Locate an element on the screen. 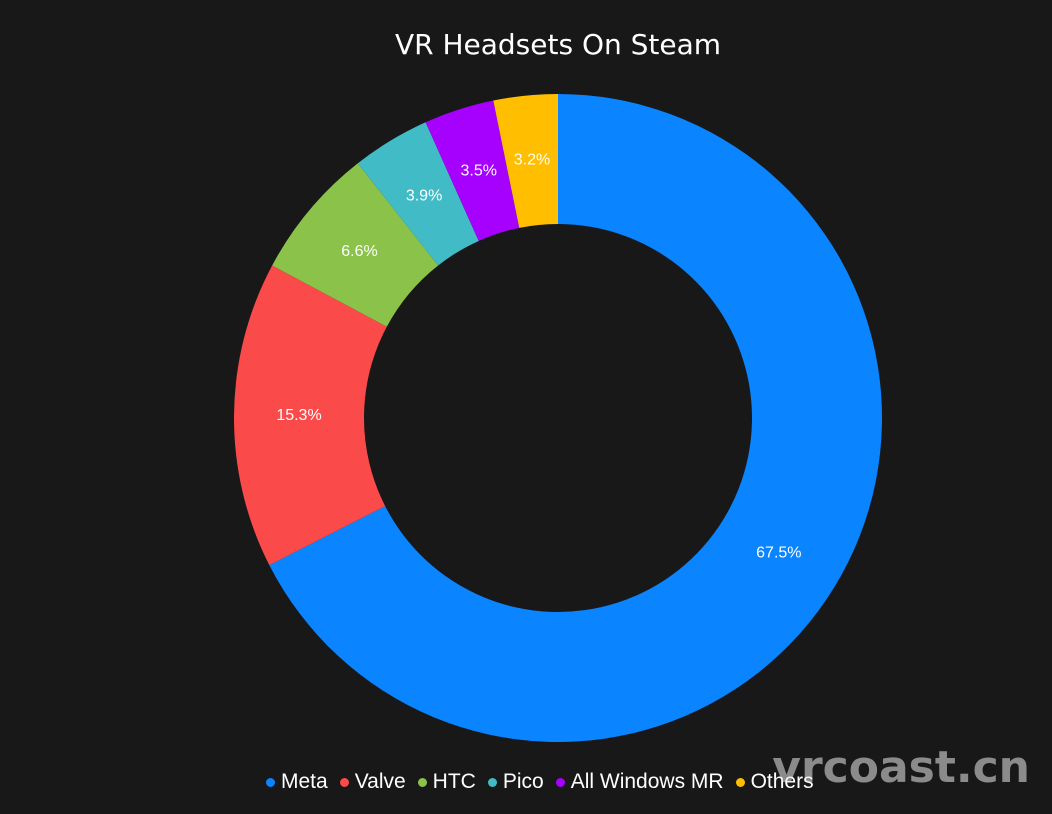 This screenshot has height=814, width=1052. legend-item-valve: Valve is located at coordinates (372, 782).